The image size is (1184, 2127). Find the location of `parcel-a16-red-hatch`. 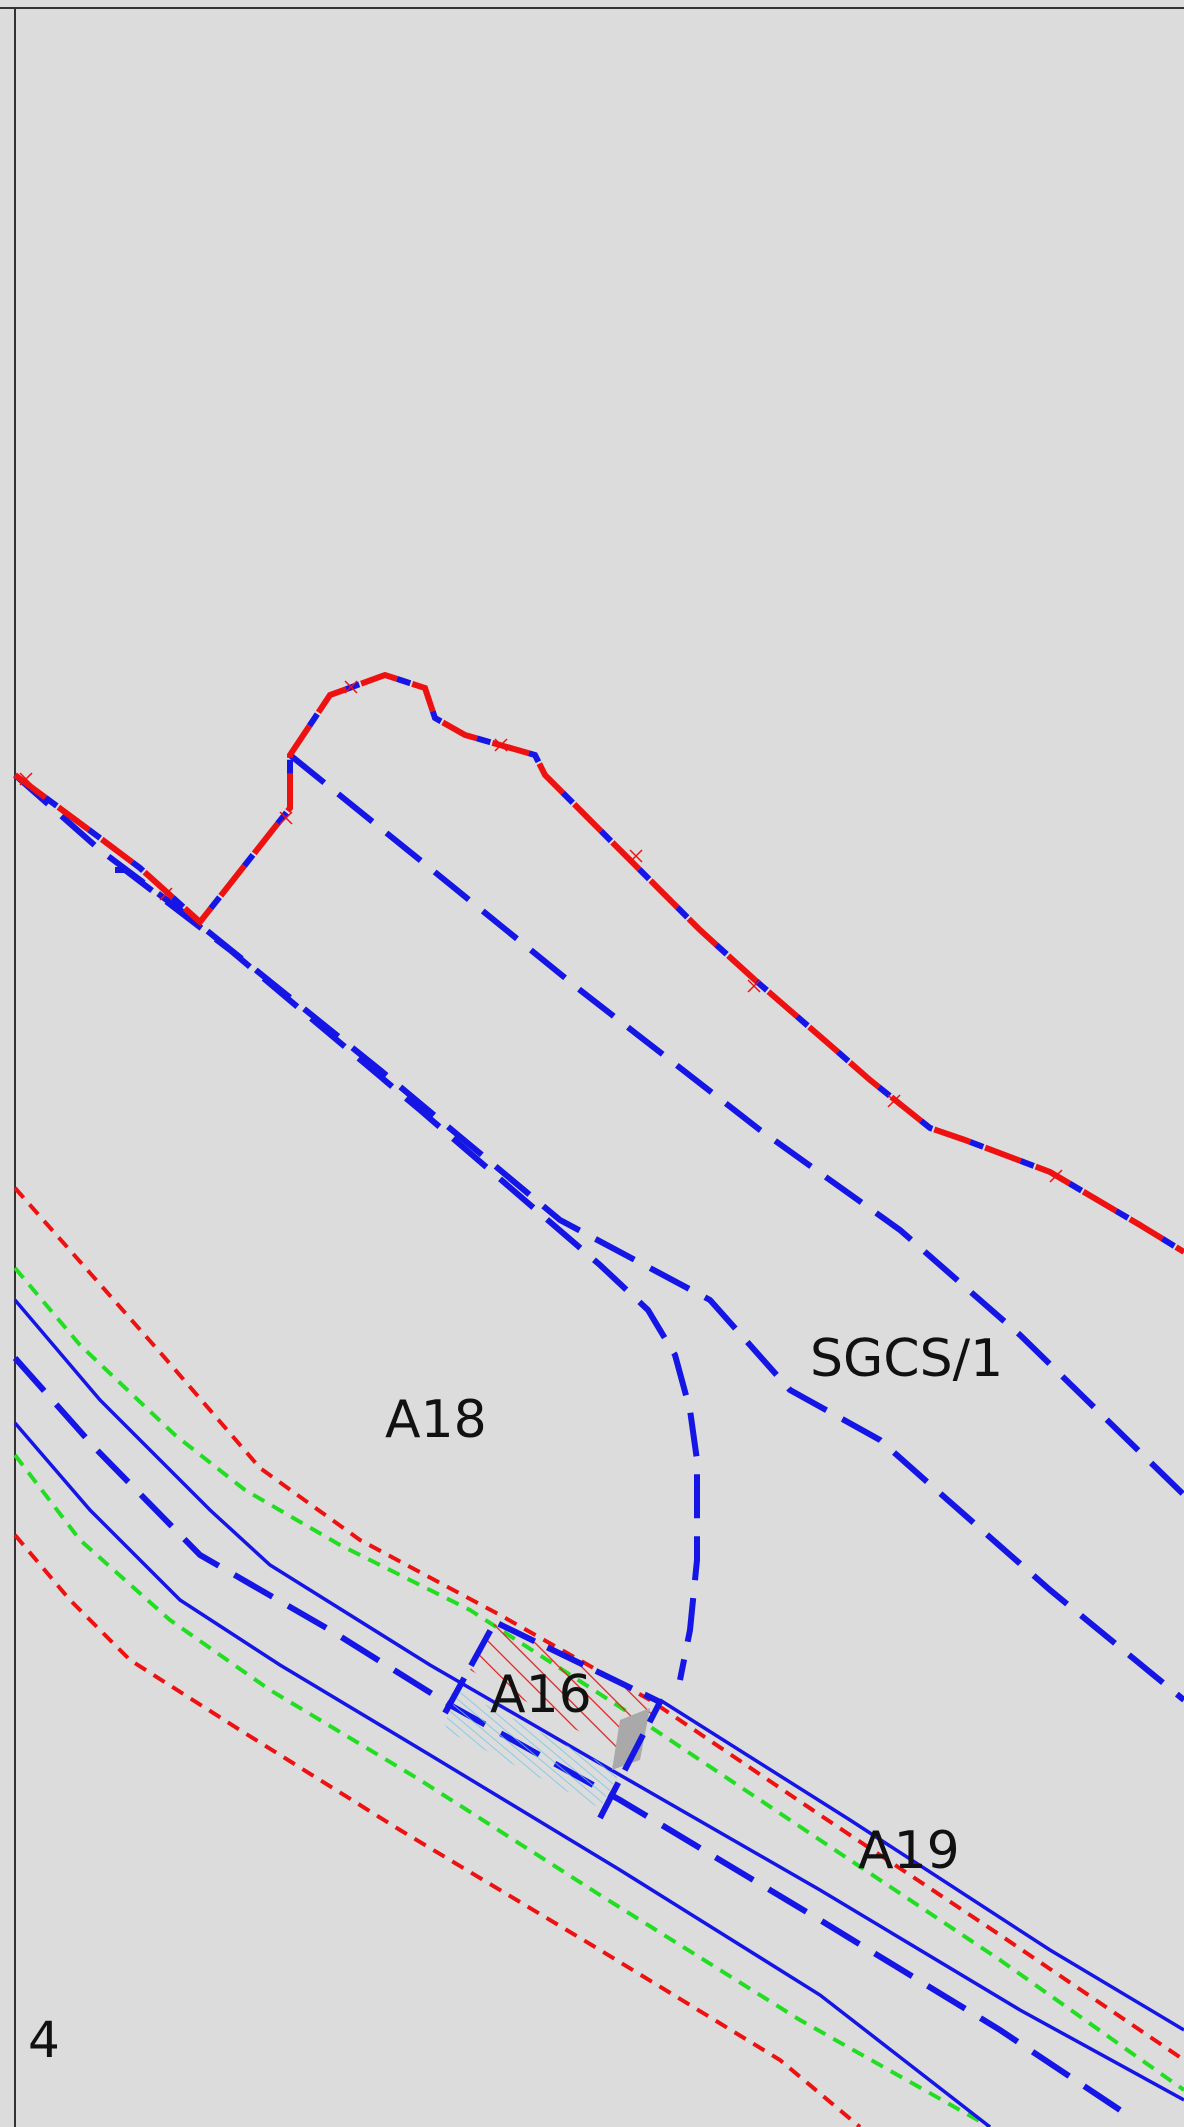

parcel-a16-red-hatch is located at coordinates (565, 1691).